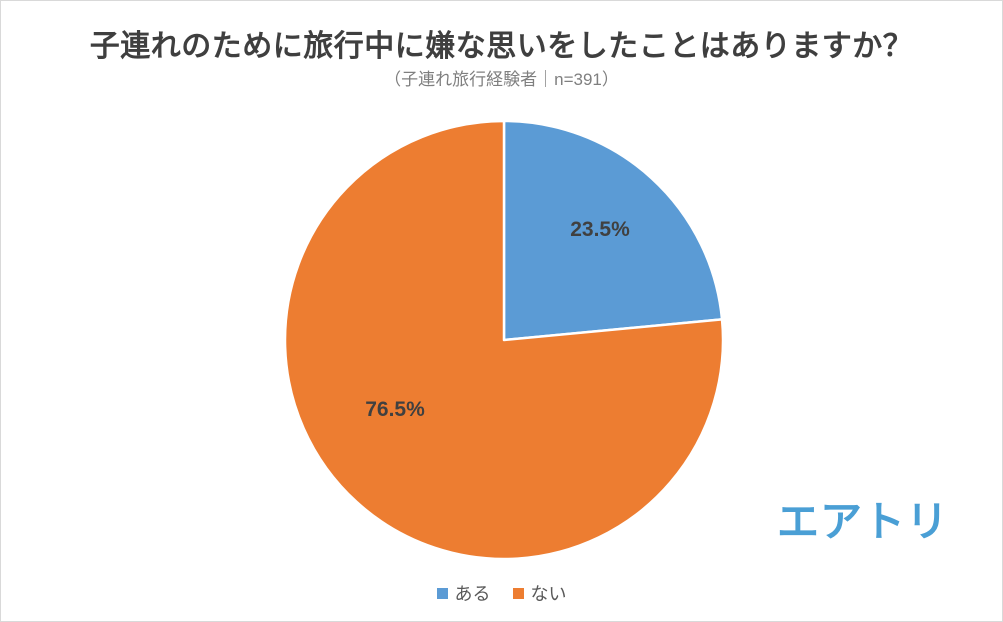 This screenshot has width=1003, height=622. Describe the element at coordinates (472, 594) in the screenshot. I see `legend-label: ある` at that location.